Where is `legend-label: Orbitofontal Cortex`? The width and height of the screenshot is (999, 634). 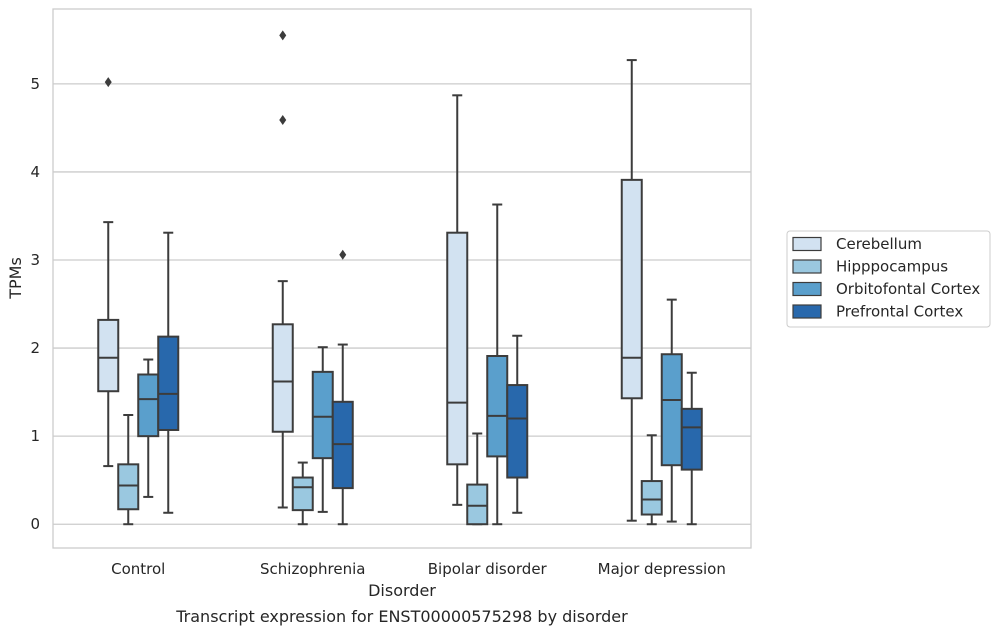
legend-label: Orbitofontal Cortex is located at coordinates (908, 289).